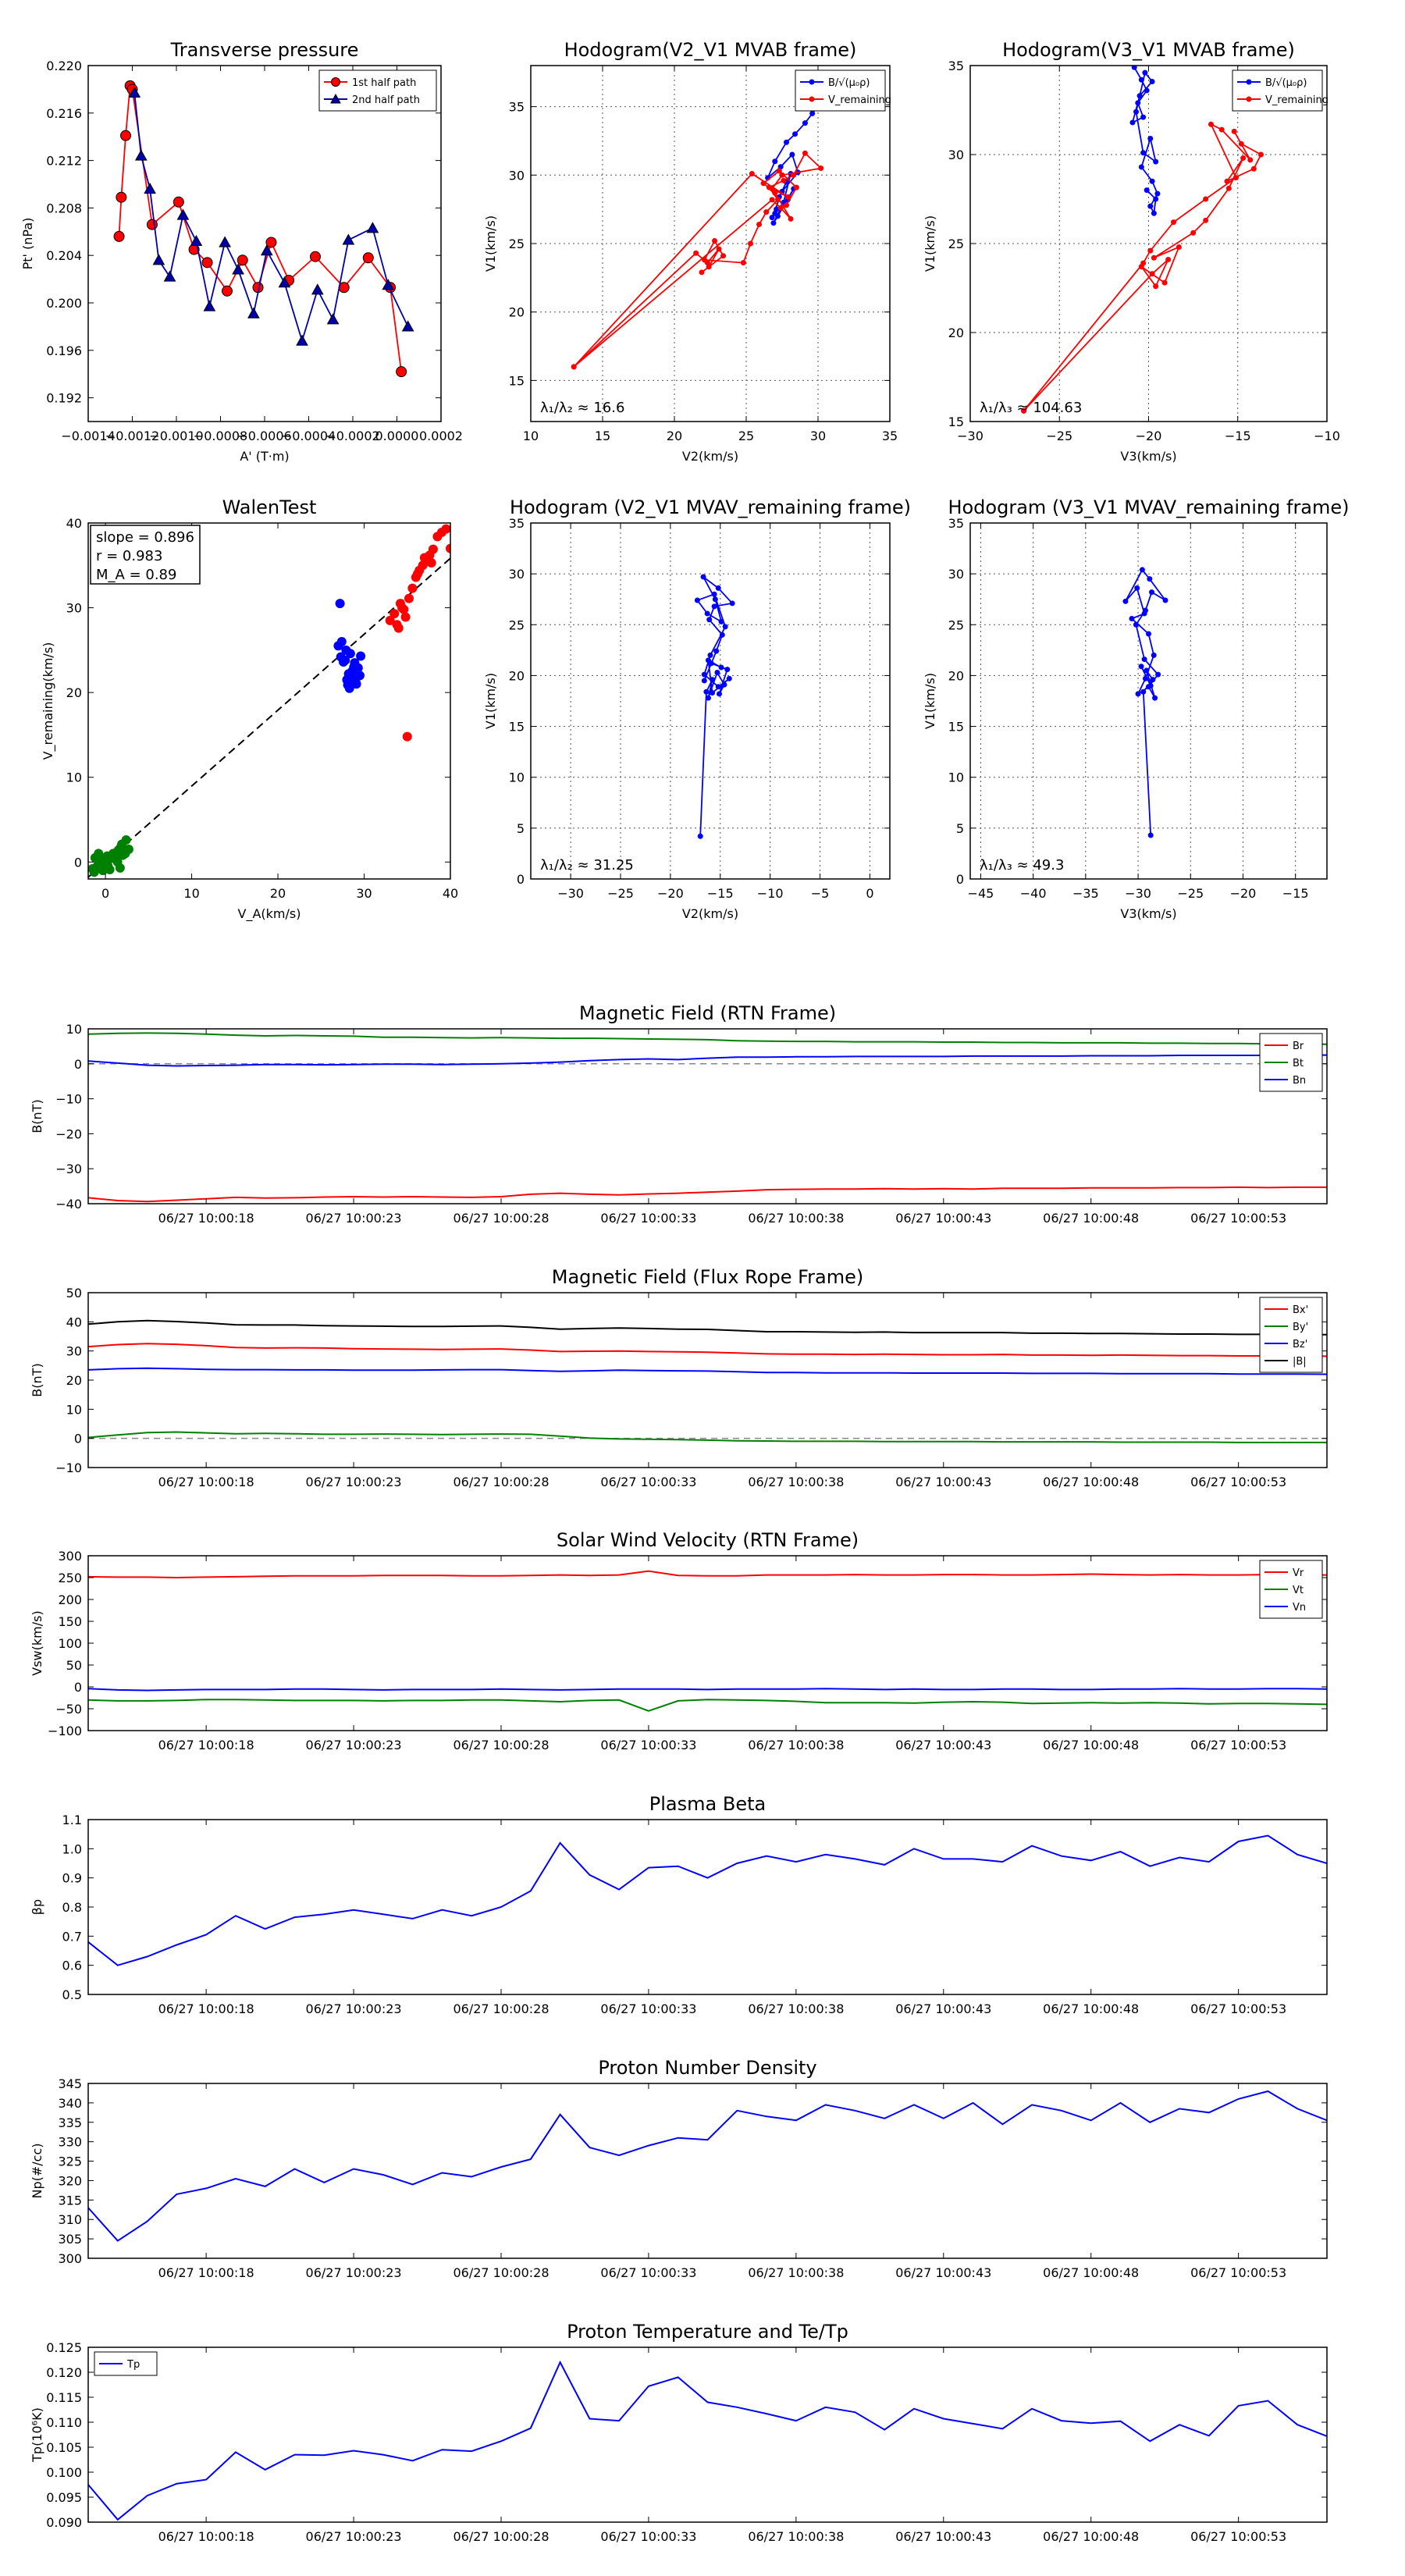  What do you see at coordinates (1031, 408) in the screenshot?
I see `eigenvalue-ratio-label: λ₁/λ₃ ≈ 104.63` at bounding box center [1031, 408].